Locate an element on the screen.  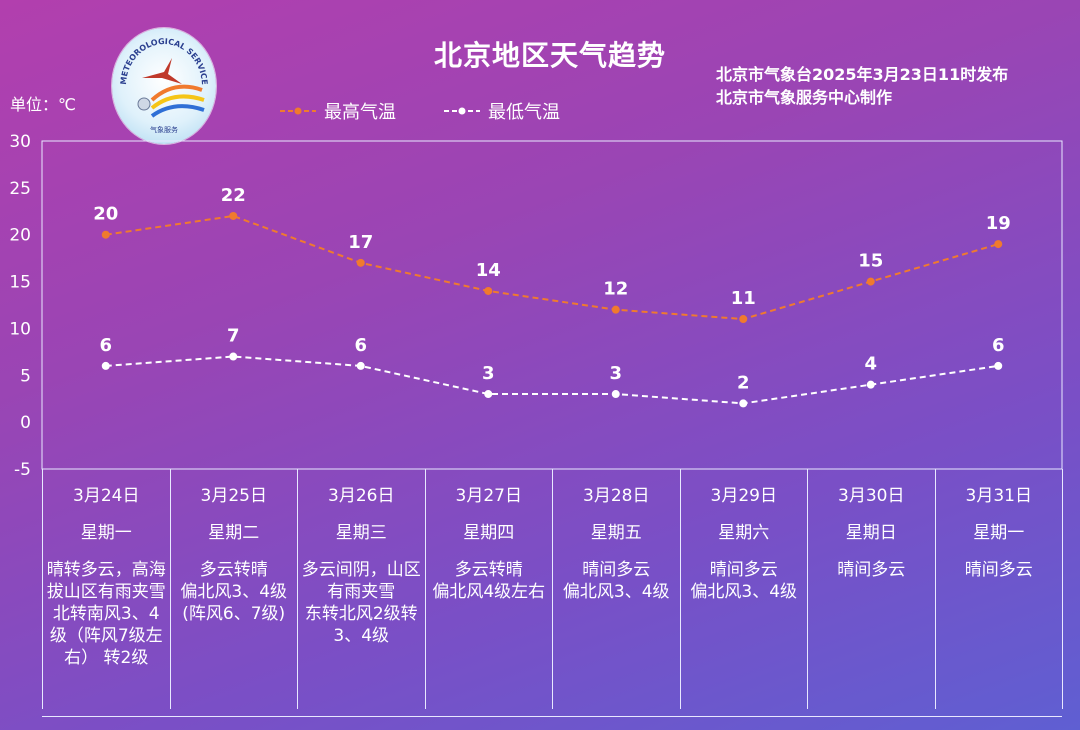
y-tick-label: 10 is located at coordinates (20, 329).